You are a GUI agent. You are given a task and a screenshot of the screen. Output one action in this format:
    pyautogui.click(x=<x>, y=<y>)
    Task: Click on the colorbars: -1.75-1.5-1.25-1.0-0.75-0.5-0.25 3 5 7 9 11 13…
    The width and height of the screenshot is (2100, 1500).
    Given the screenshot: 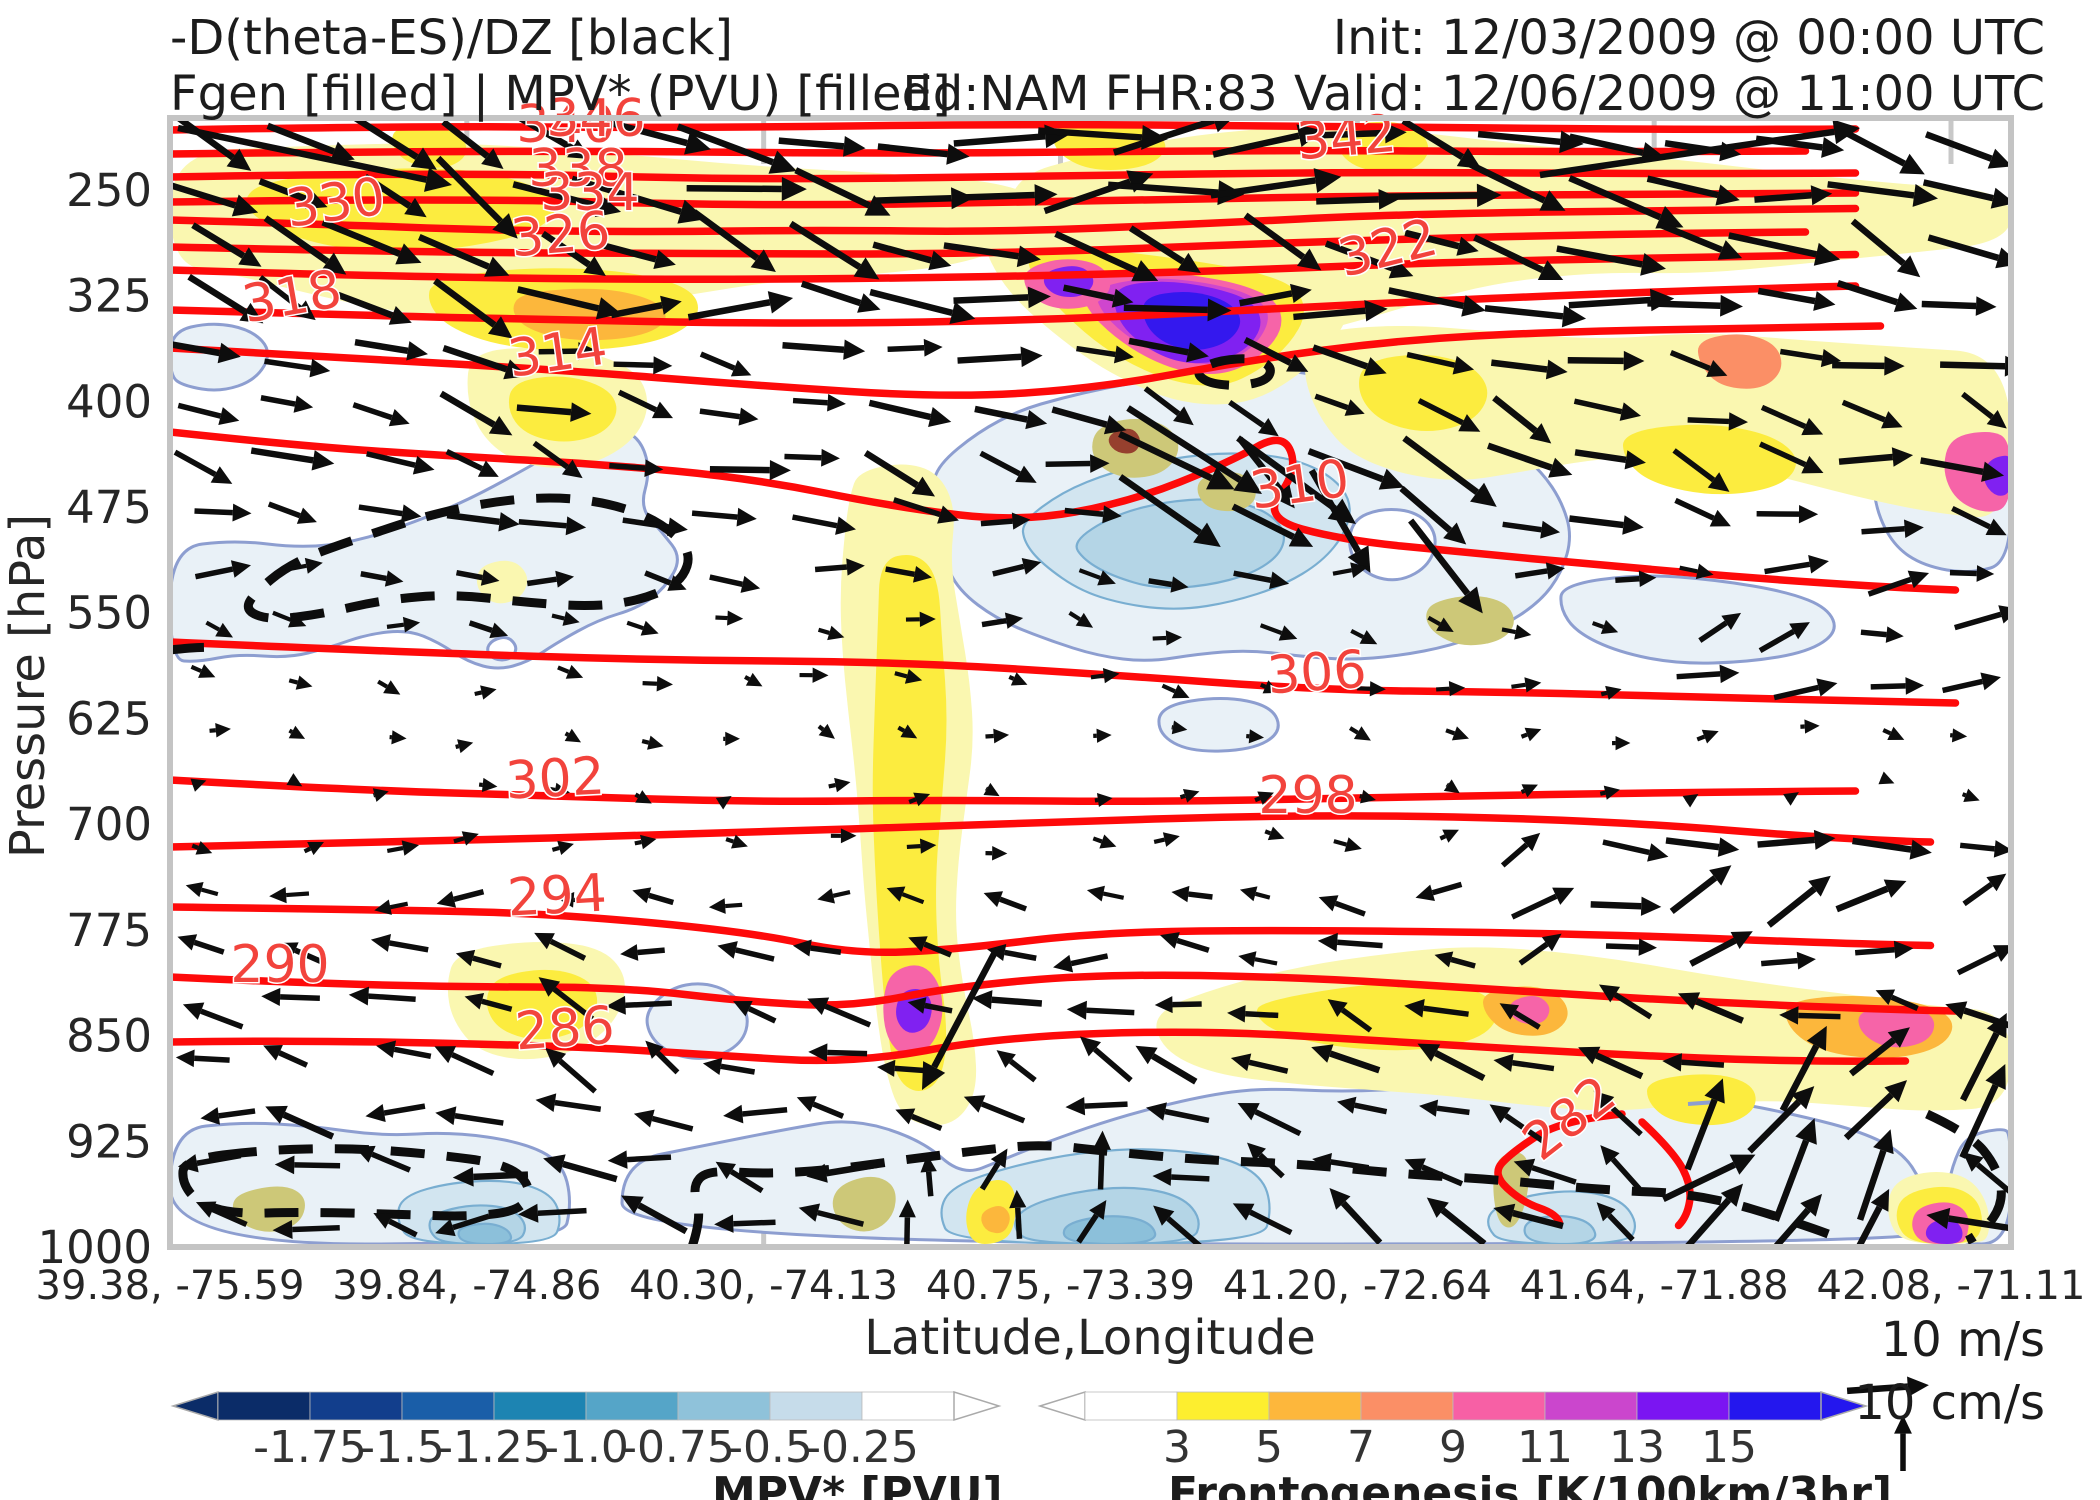 What is the action you would take?
    pyautogui.click(x=1049, y=1424)
    